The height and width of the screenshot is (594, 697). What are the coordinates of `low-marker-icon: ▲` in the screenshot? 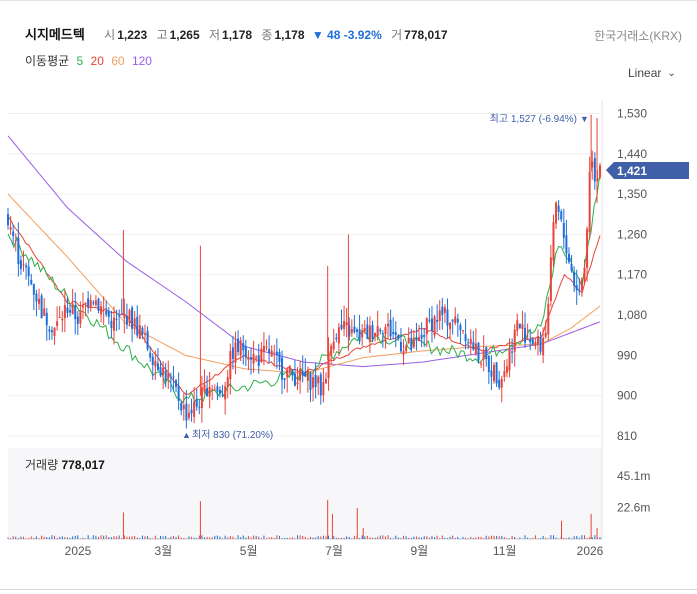 It's located at (186, 435).